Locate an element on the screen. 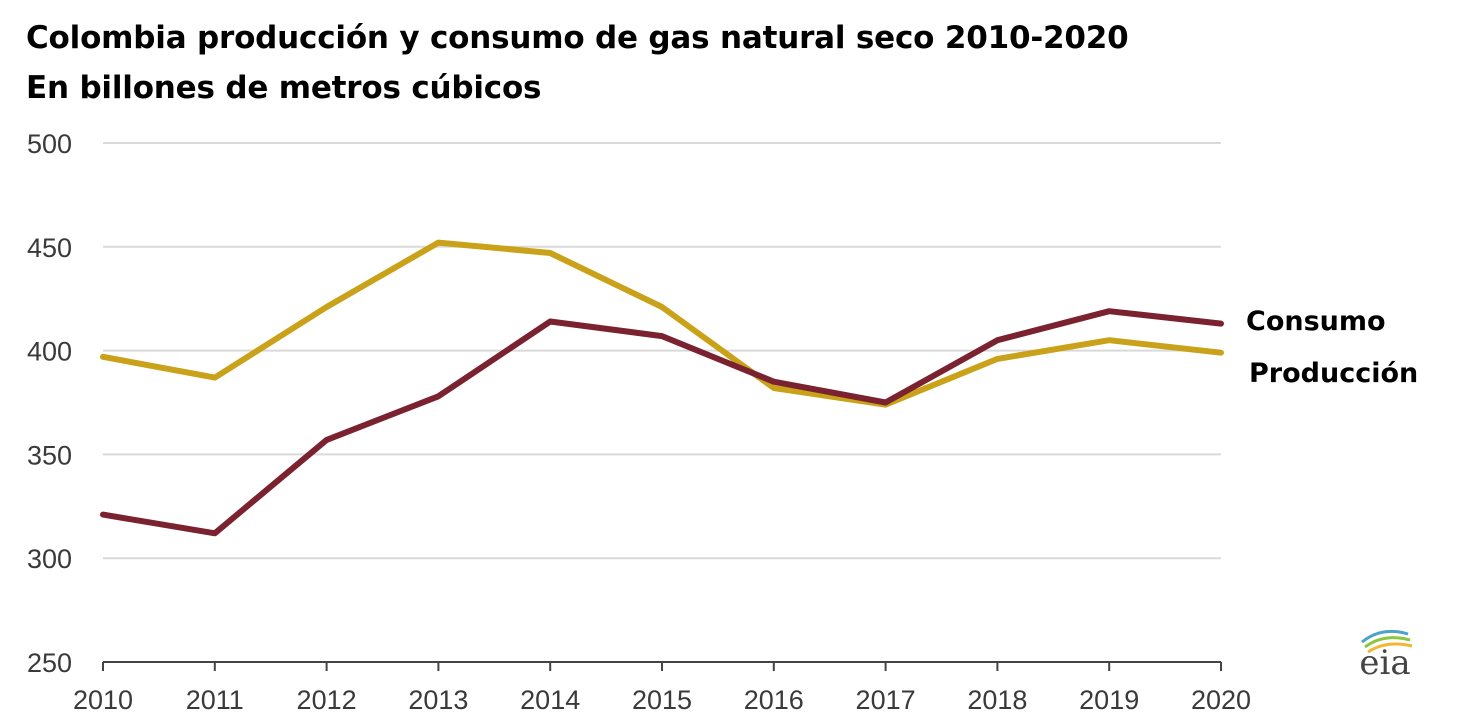  y-axis-ticks: 250 300 350 400 450 500 is located at coordinates (49, 403).